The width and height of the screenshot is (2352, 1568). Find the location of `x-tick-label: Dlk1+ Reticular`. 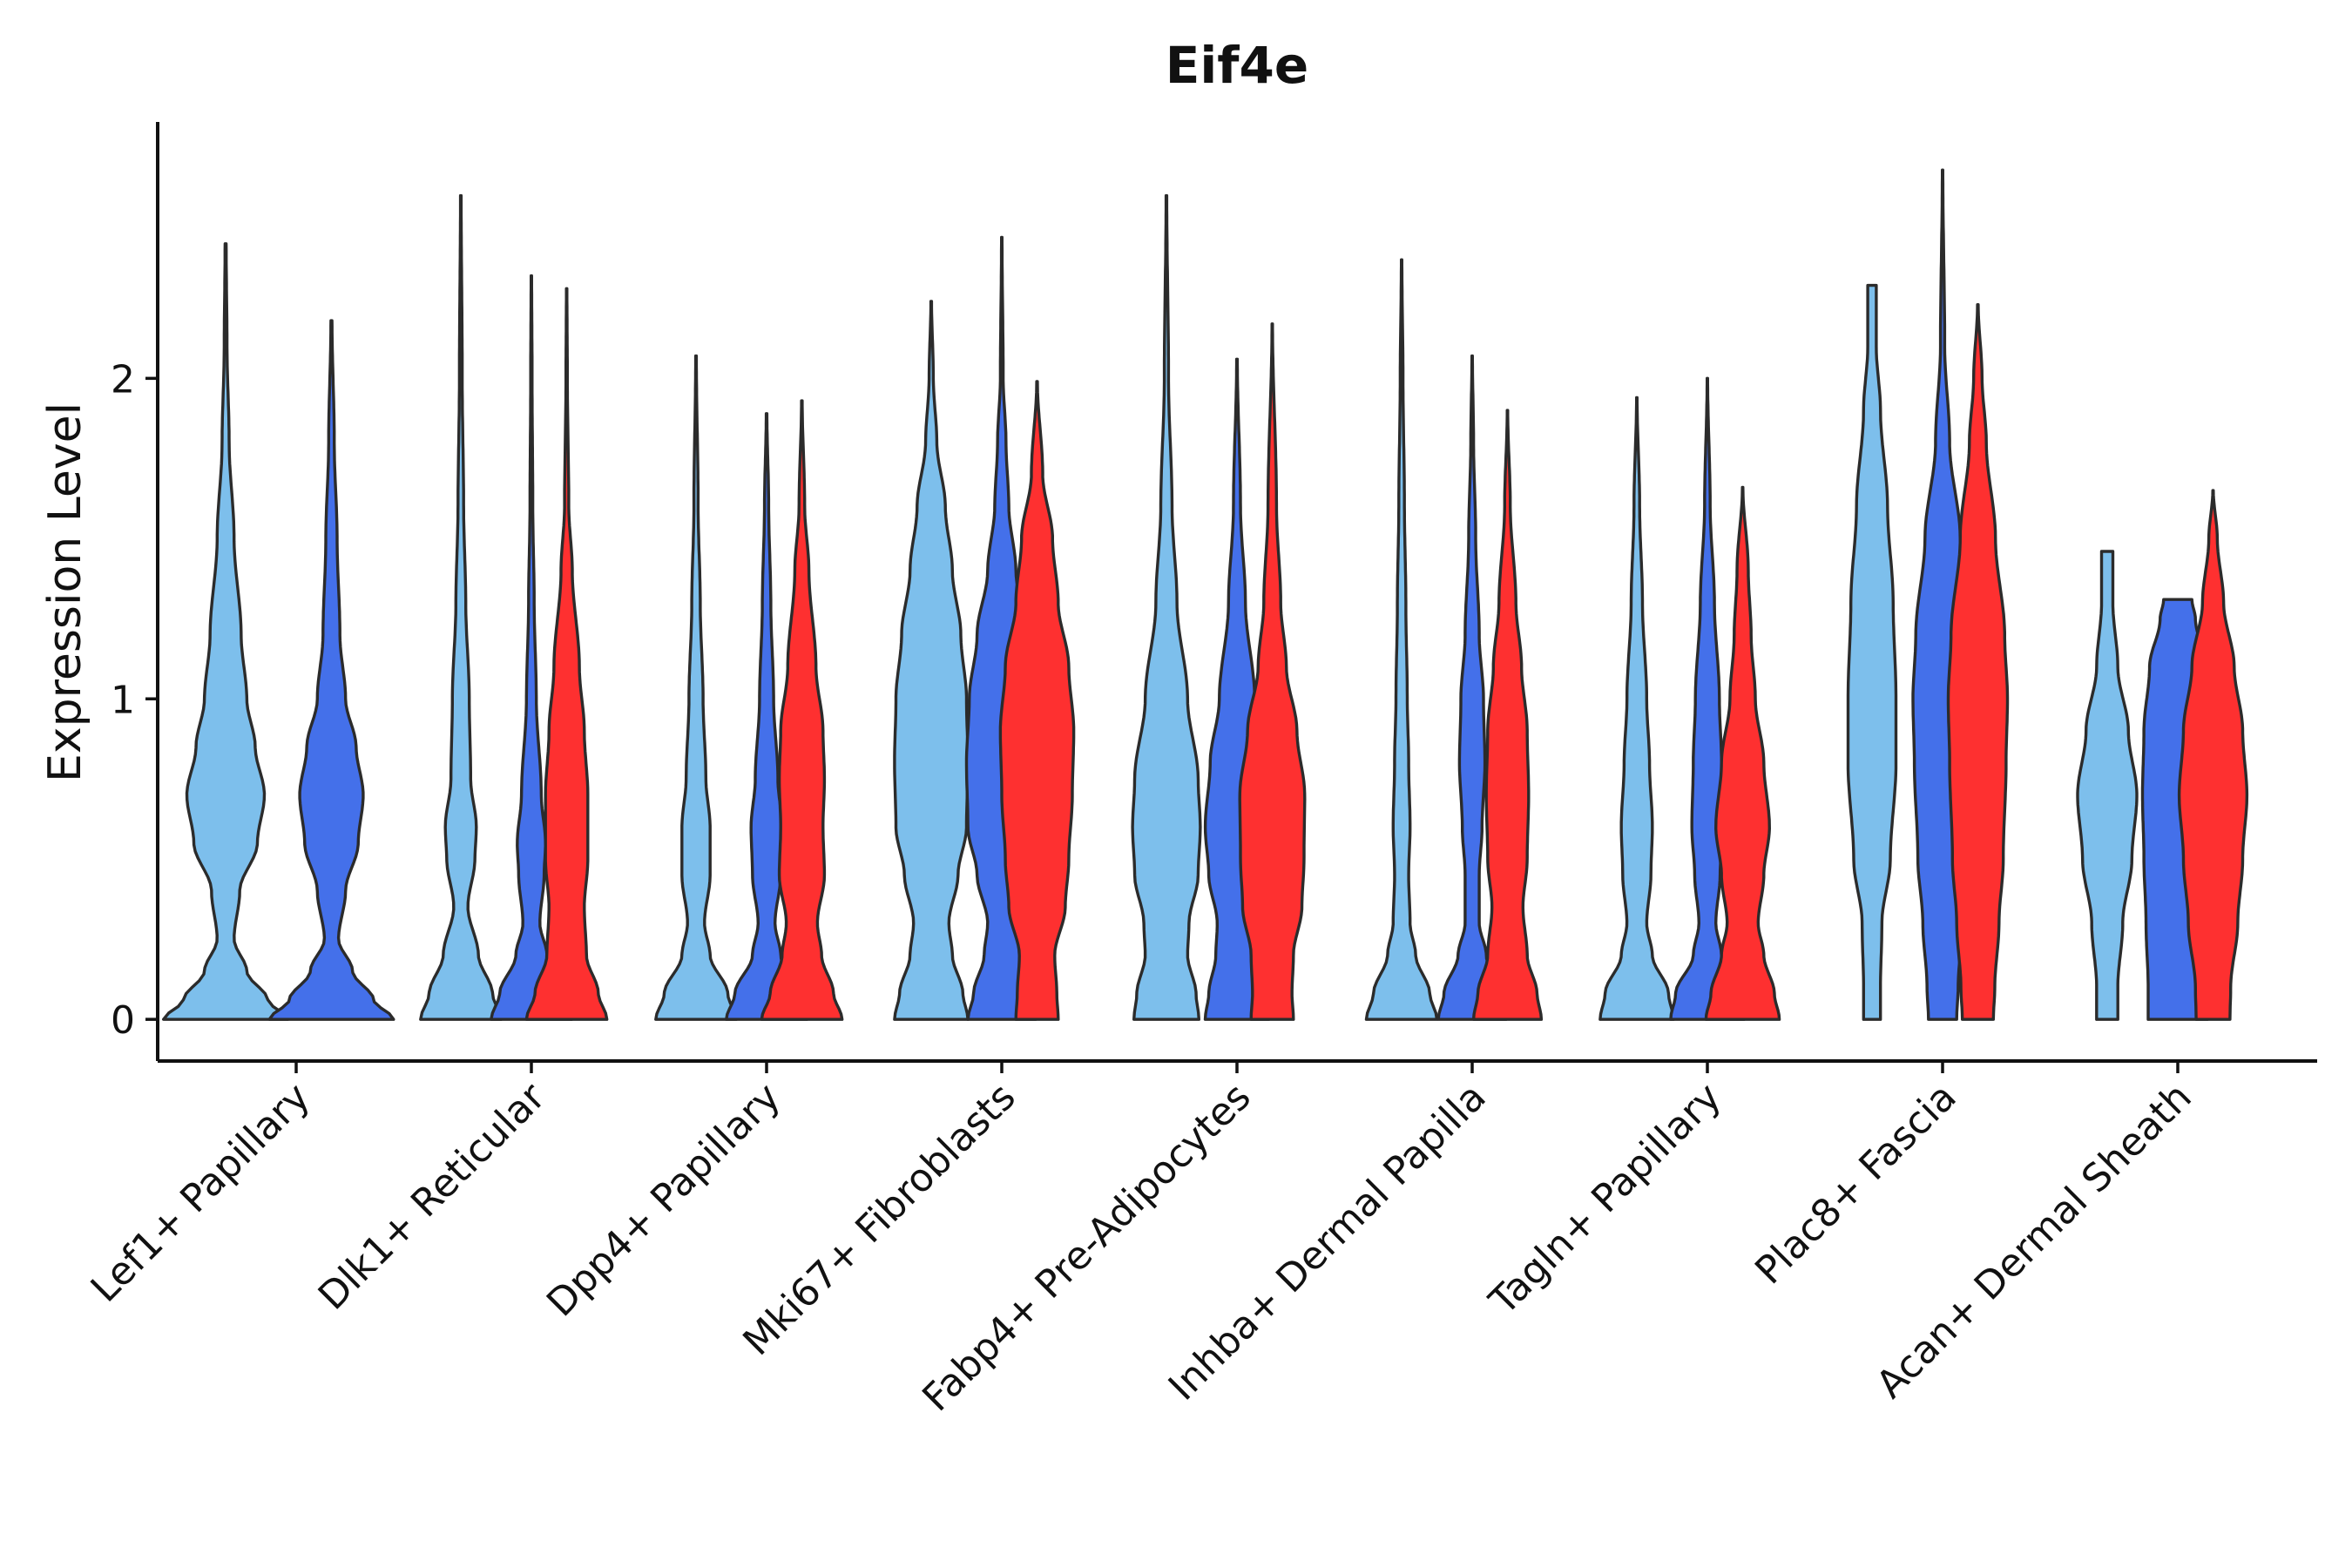

x-tick-label: Dlk1+ Reticular is located at coordinates (432, 1196).